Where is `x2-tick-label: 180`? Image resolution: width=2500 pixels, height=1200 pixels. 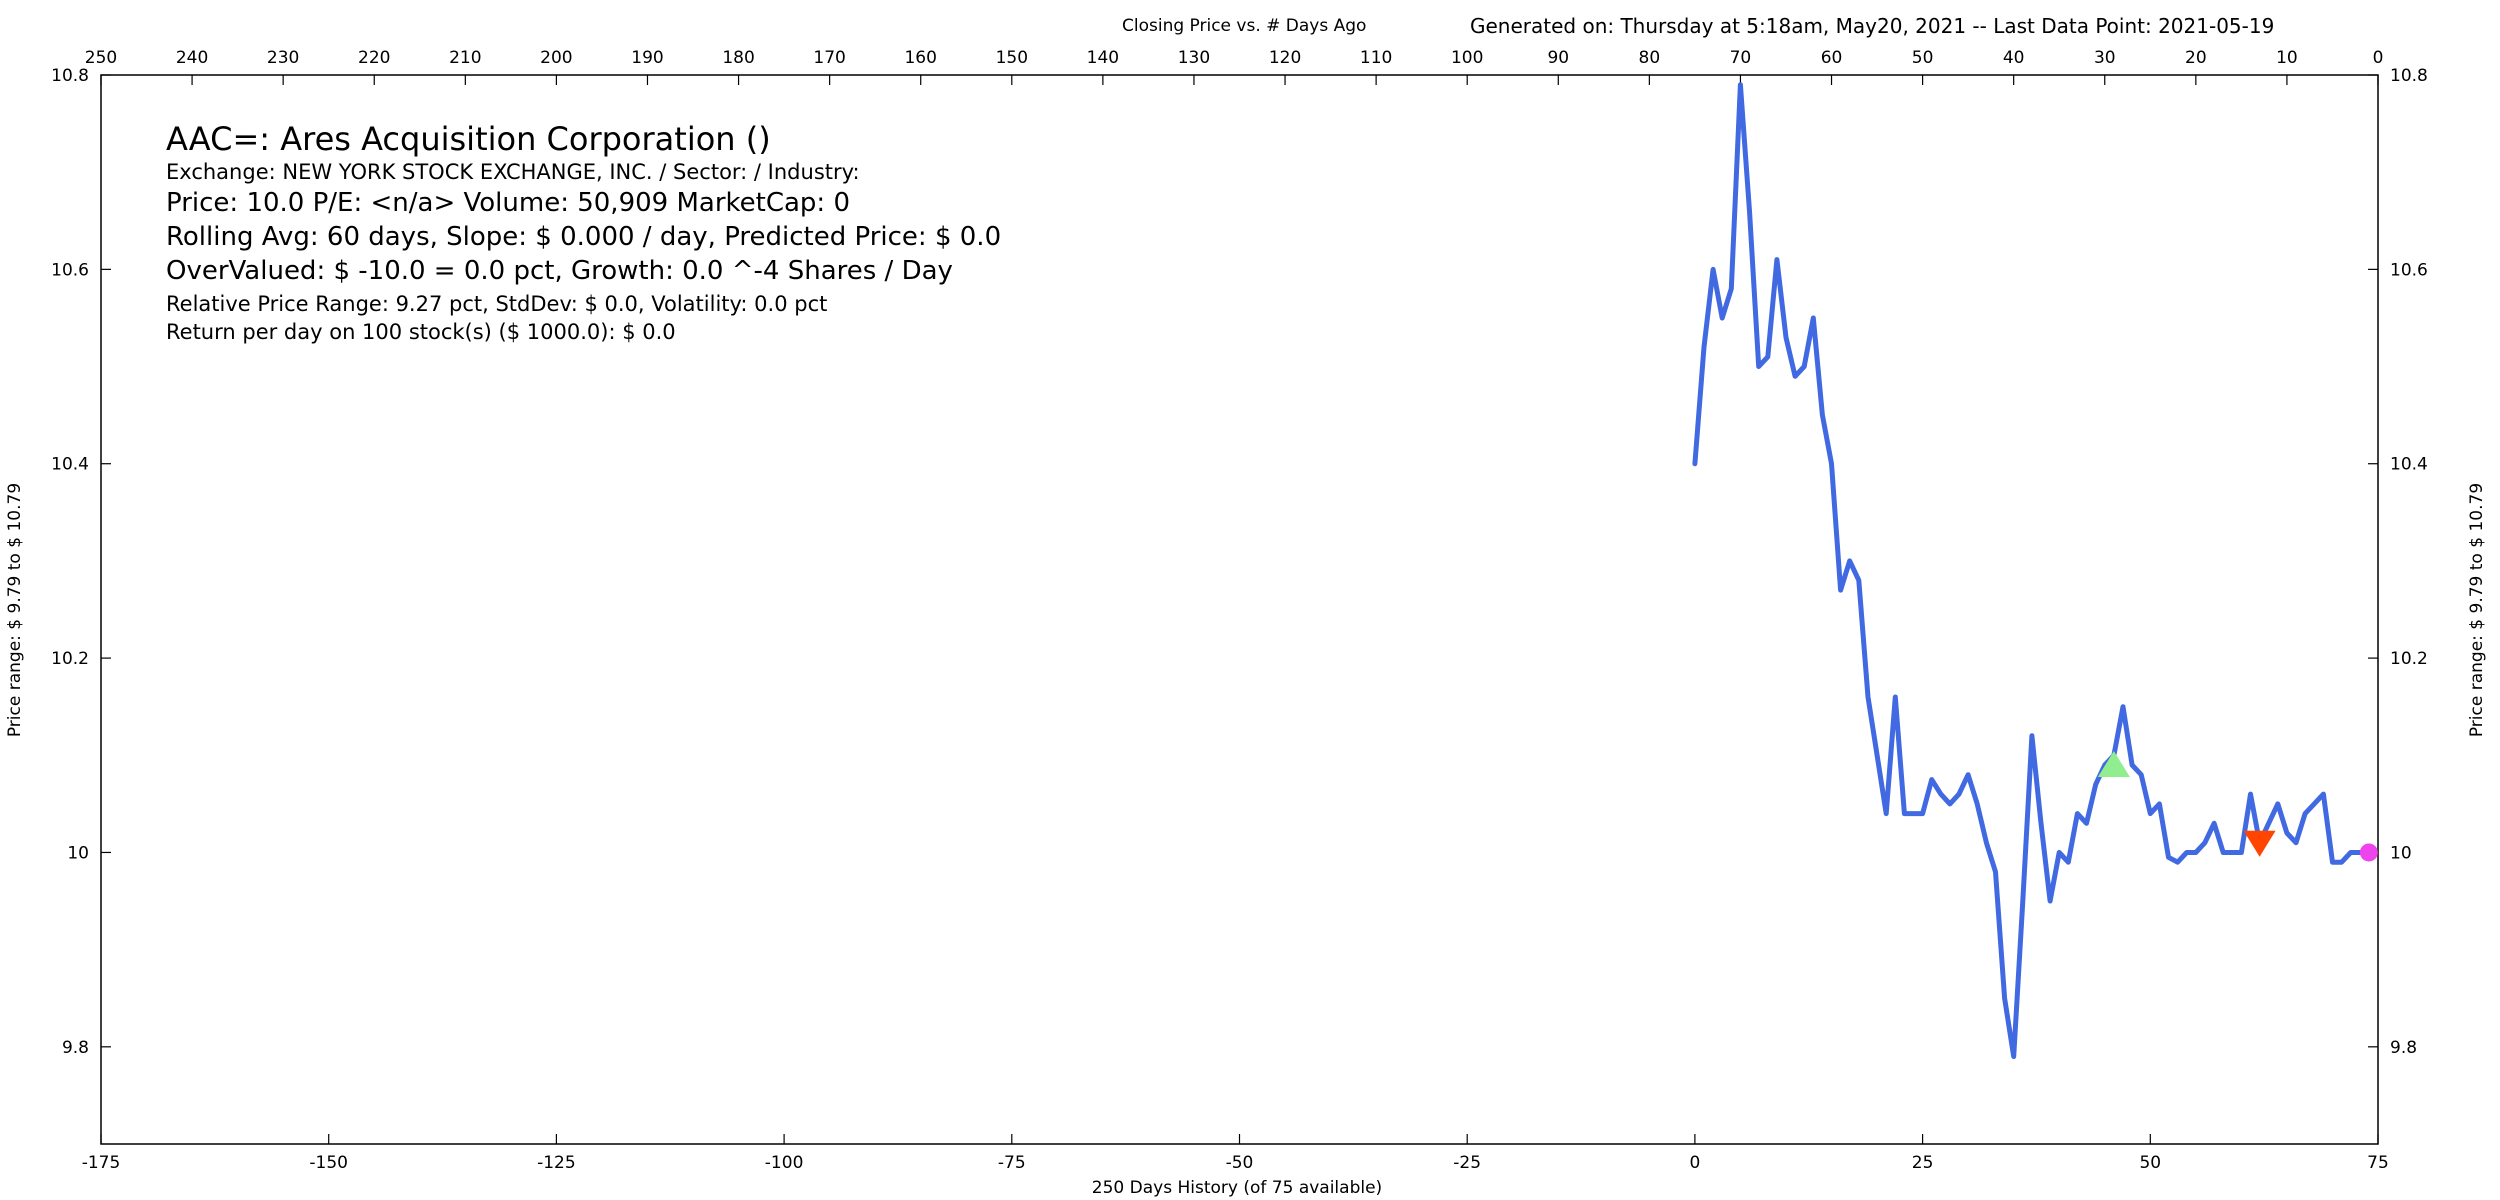 x2-tick-label: 180 is located at coordinates (738, 58).